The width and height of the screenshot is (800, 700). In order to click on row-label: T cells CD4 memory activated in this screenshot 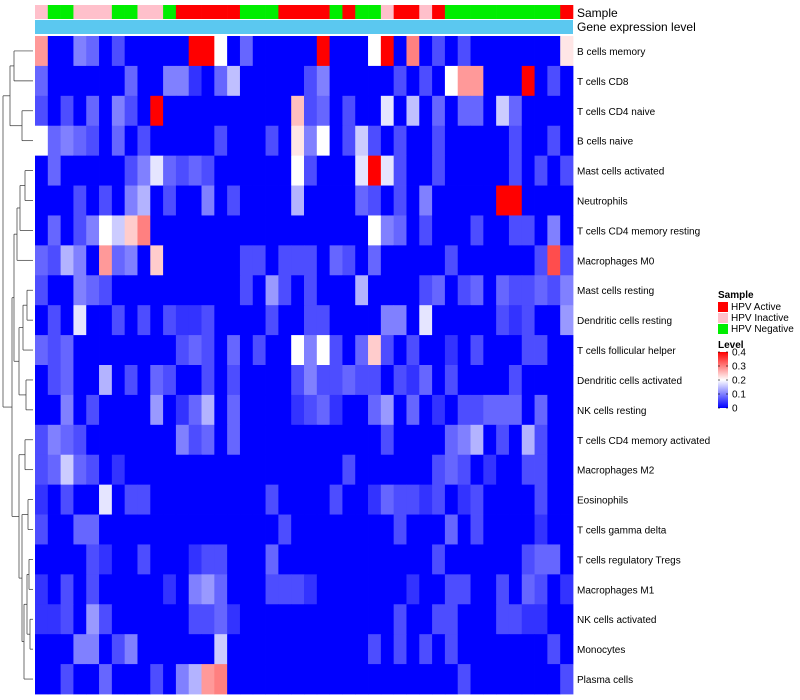, I will do `click(643, 441)`.